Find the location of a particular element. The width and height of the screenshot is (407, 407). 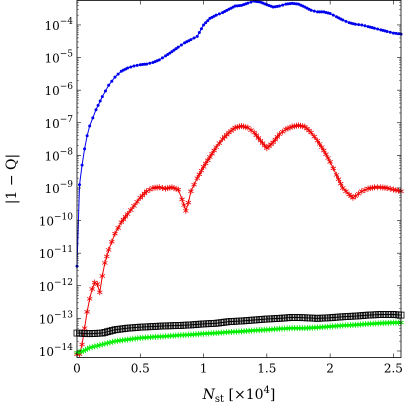

x-tick-label-1: 0.5 is located at coordinates (140, 369).